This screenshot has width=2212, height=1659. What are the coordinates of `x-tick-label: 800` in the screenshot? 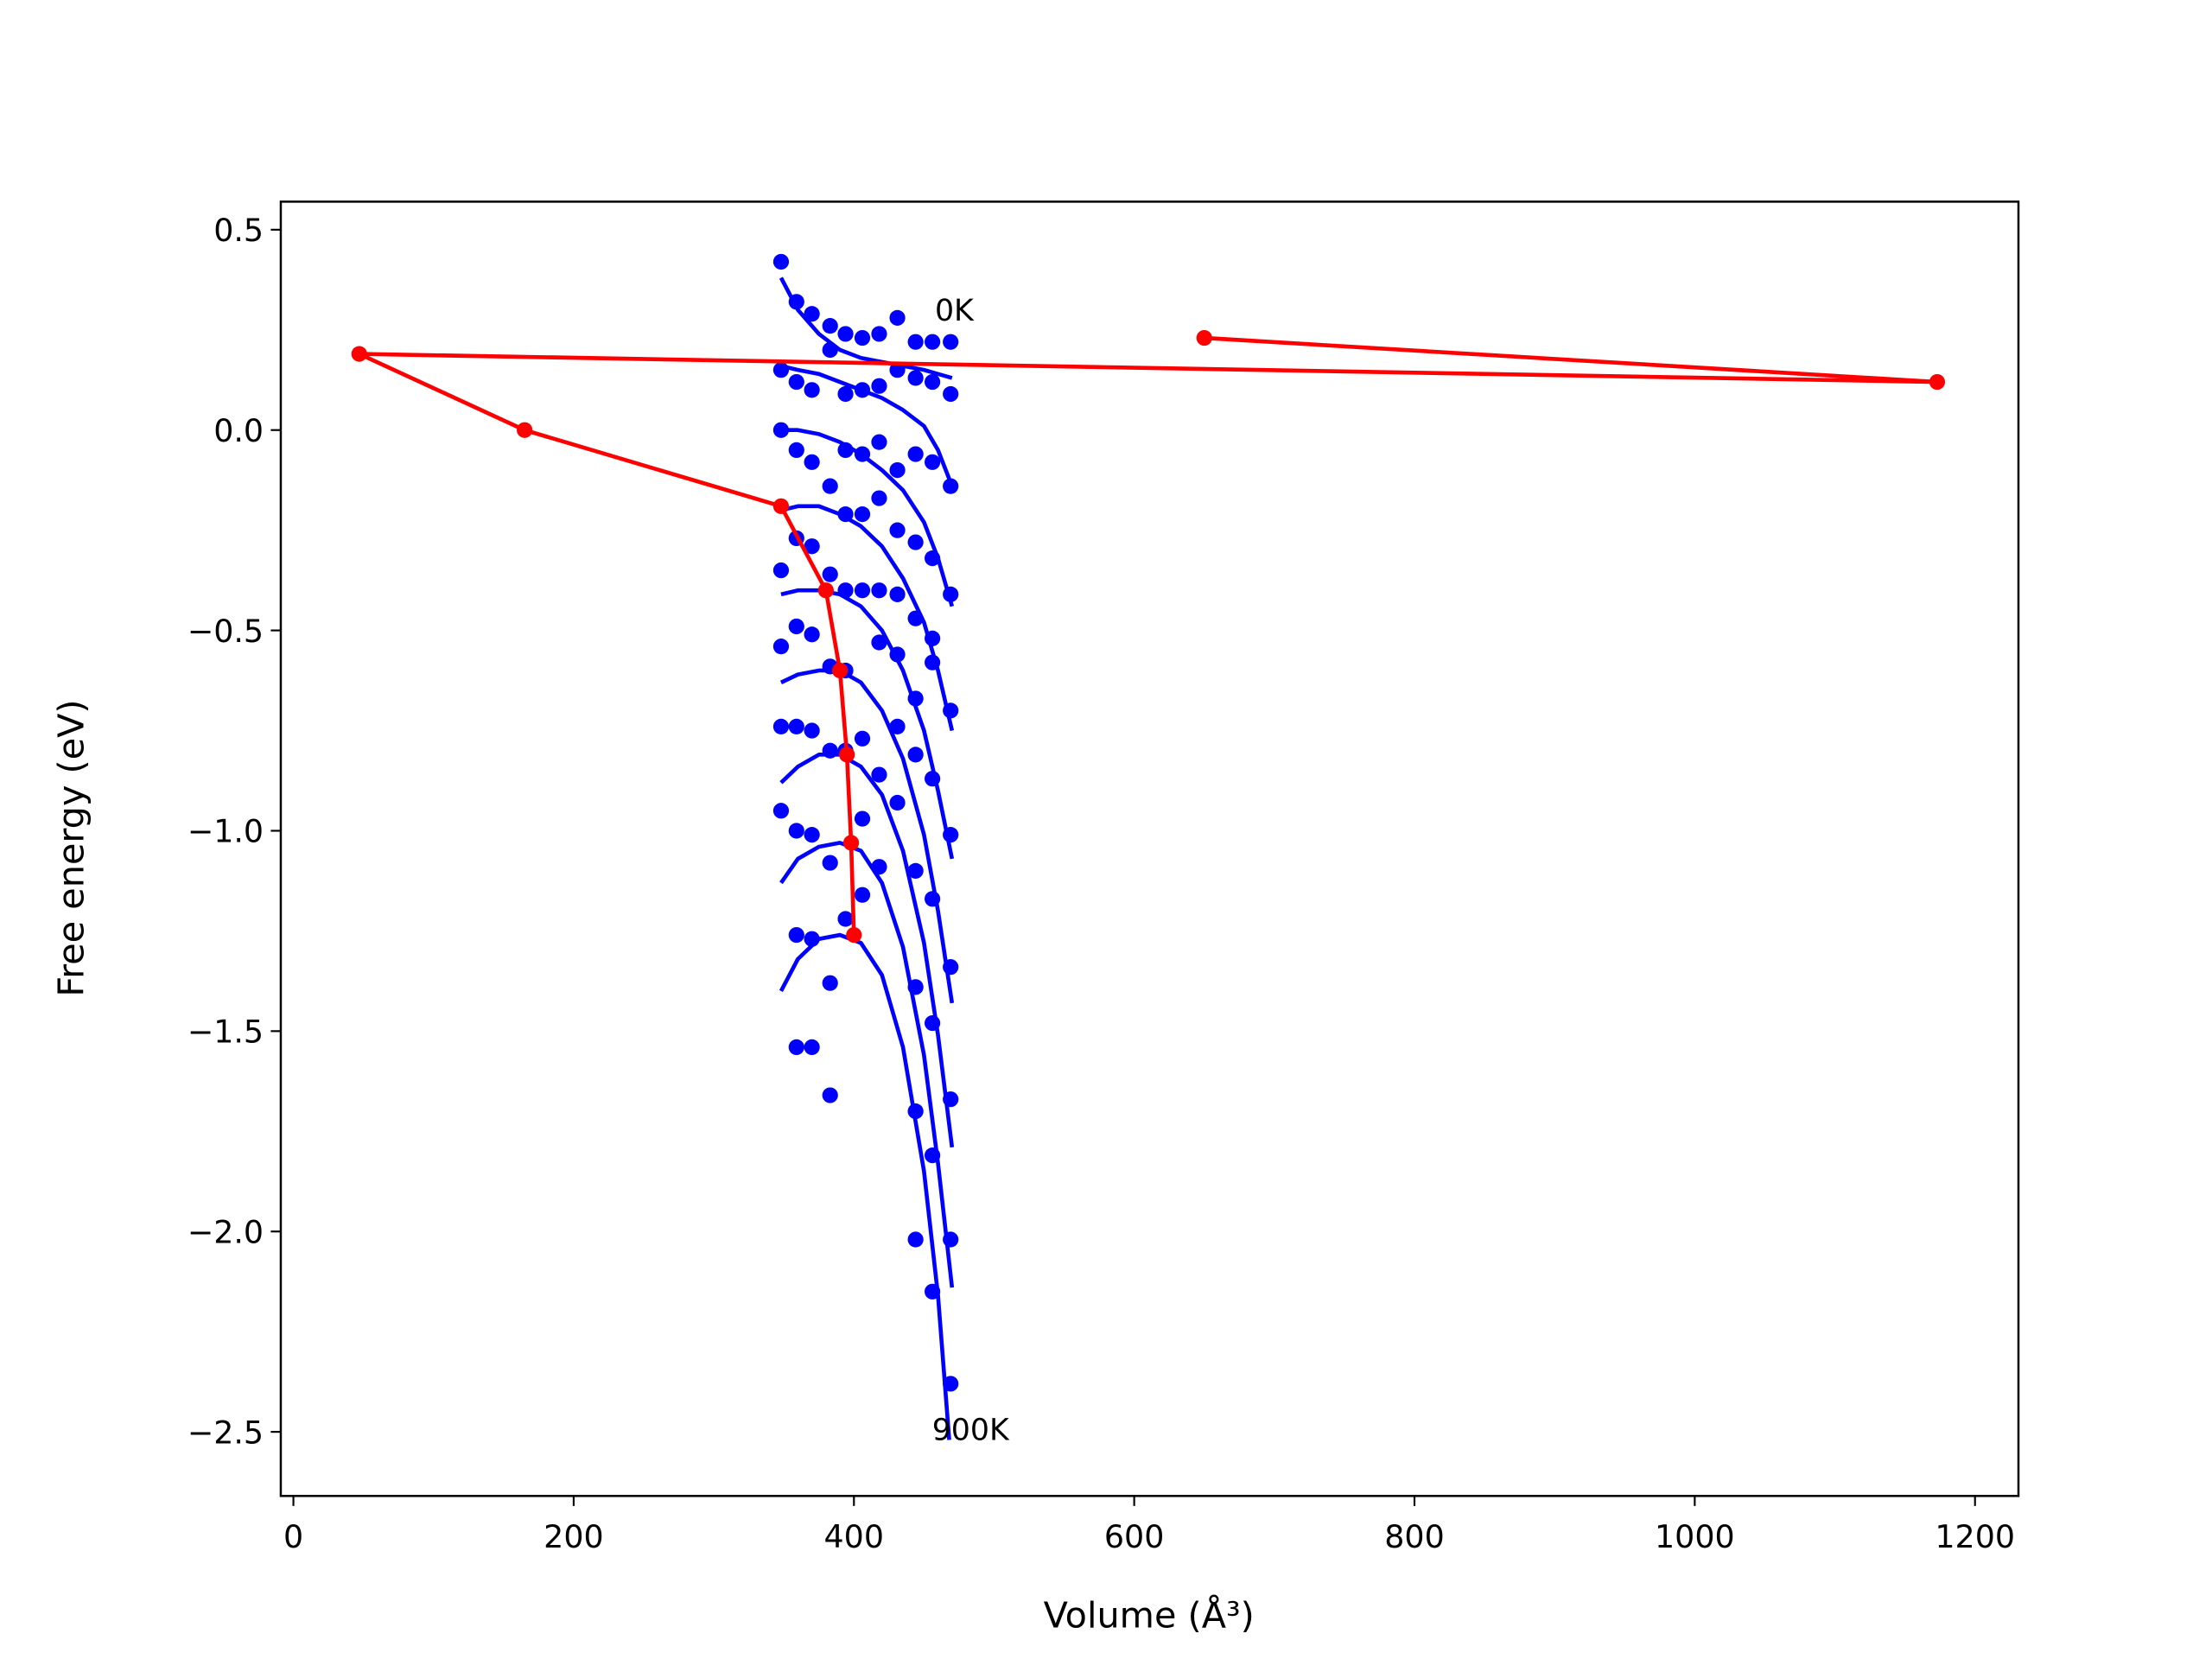 It's located at (1414, 1536).